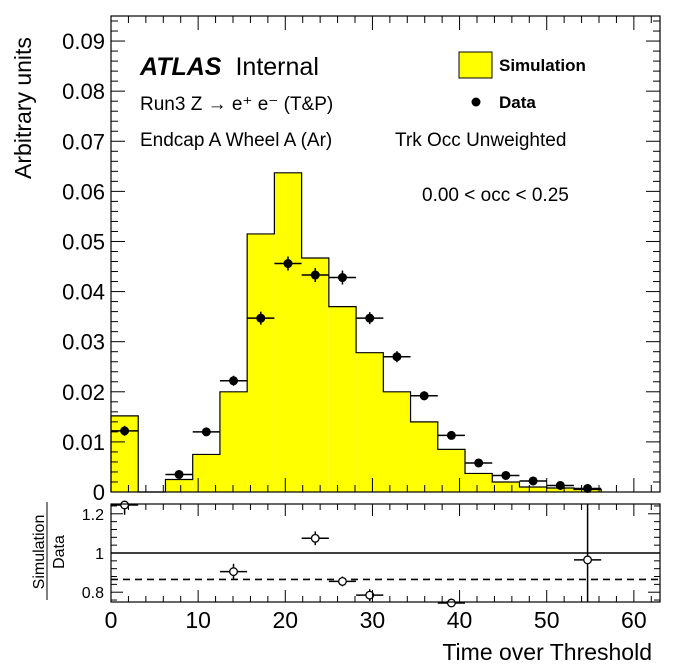 The height and width of the screenshot is (672, 696). Describe the element at coordinates (83, 191) in the screenshot. I see `y-tick-label: 0.06` at that location.